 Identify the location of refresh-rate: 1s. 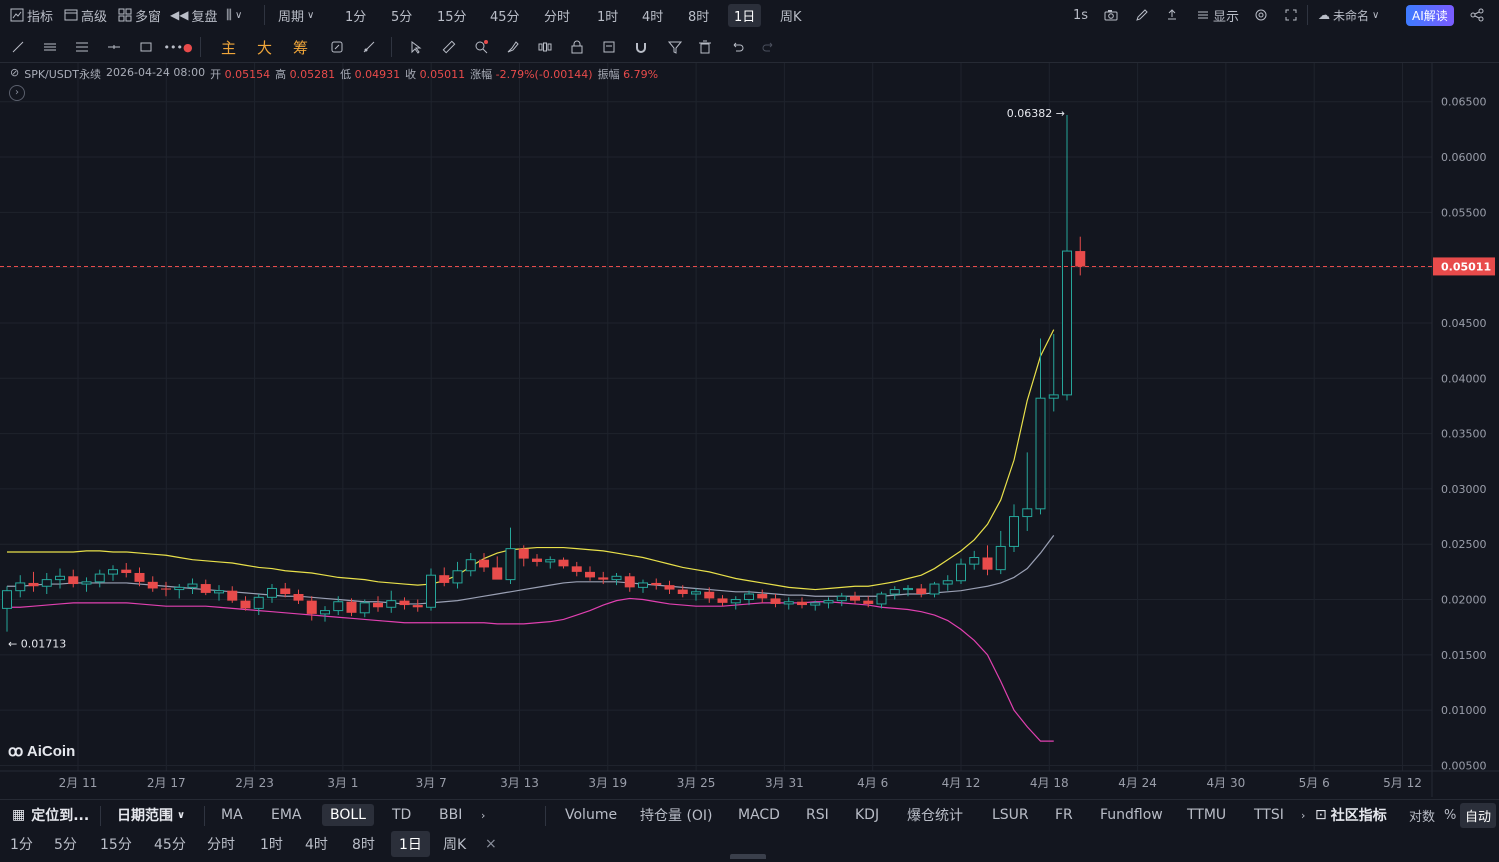
(1081, 15).